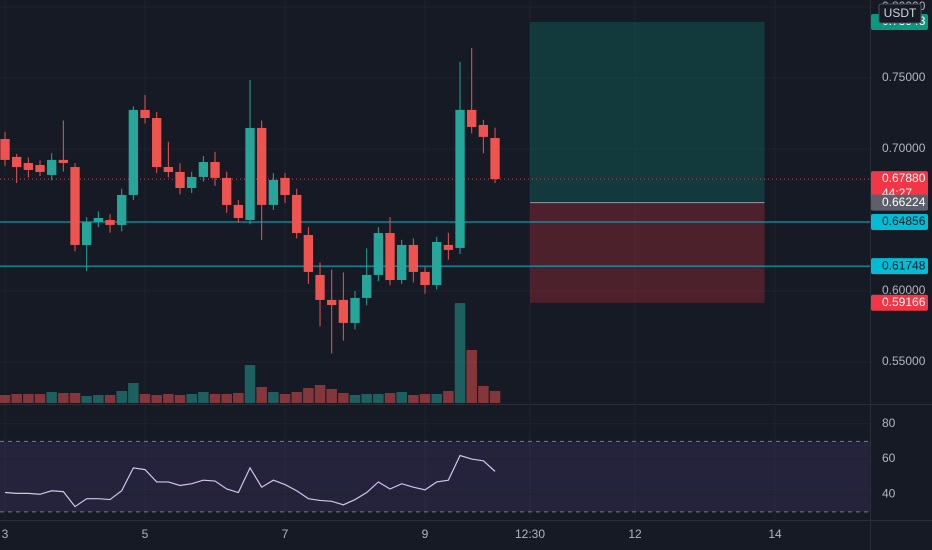 Image resolution: width=932 pixels, height=550 pixels. What do you see at coordinates (904, 202) in the screenshot?
I see `price-label: 0.66224` at bounding box center [904, 202].